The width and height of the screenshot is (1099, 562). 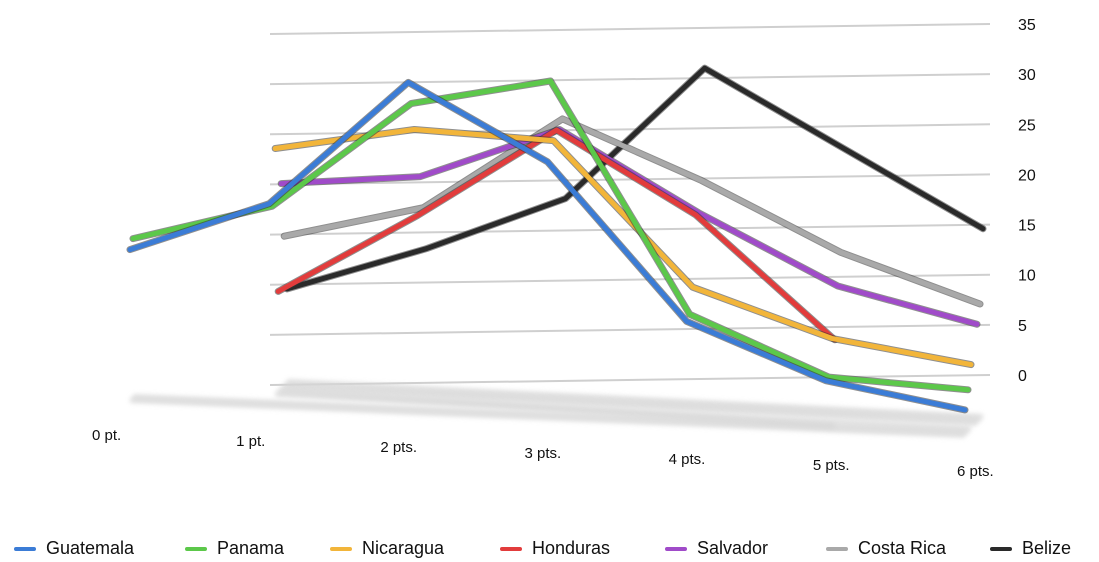 I want to click on x-tick-label: 3 pts., so click(x=543, y=453).